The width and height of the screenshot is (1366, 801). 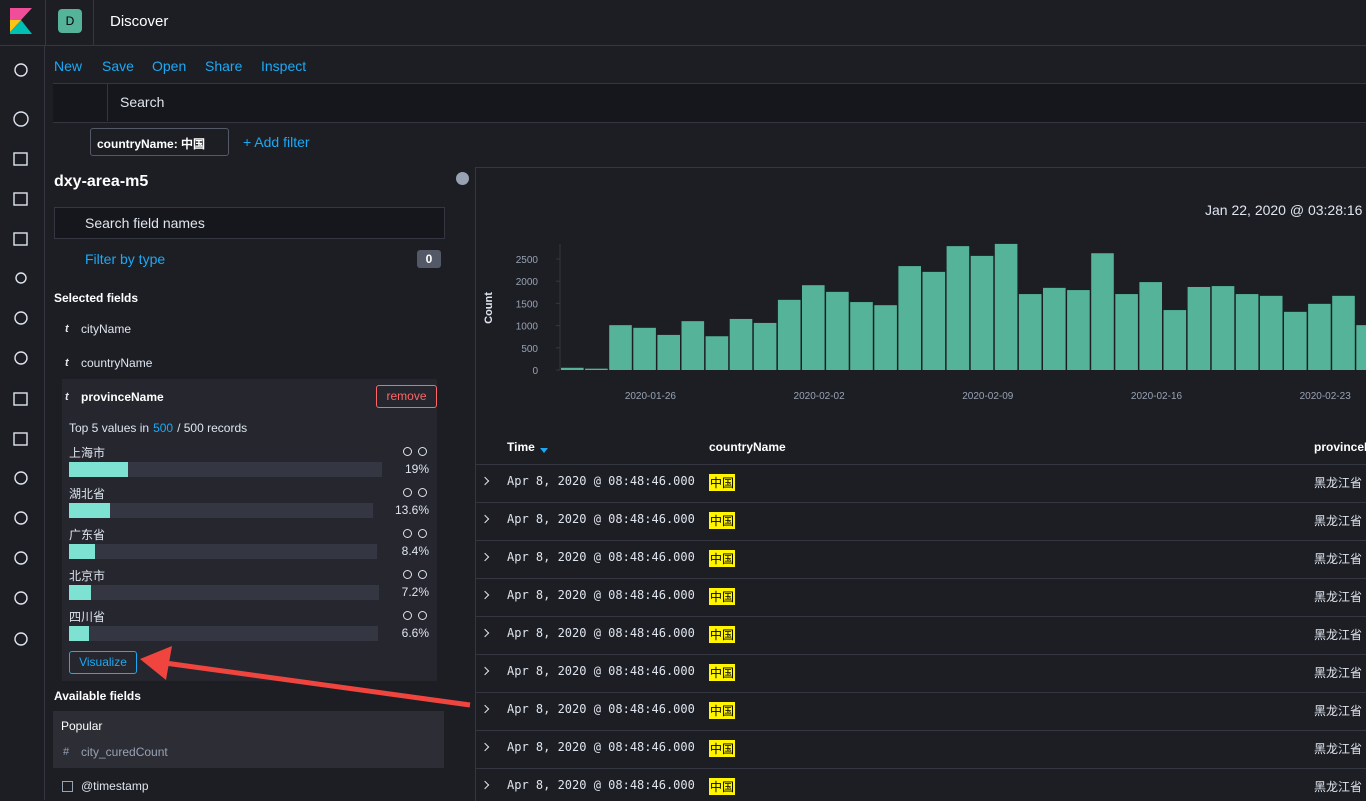 What do you see at coordinates (96, 298) in the screenshot?
I see `section-title: Selected fields` at bounding box center [96, 298].